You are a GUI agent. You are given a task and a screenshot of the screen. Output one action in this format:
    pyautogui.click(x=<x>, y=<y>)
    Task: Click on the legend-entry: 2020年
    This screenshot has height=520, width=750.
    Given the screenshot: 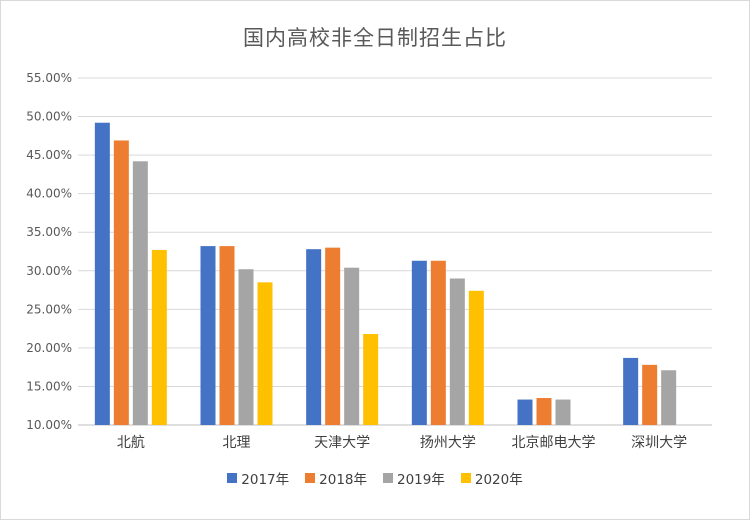 What is the action you would take?
    pyautogui.click(x=491, y=478)
    